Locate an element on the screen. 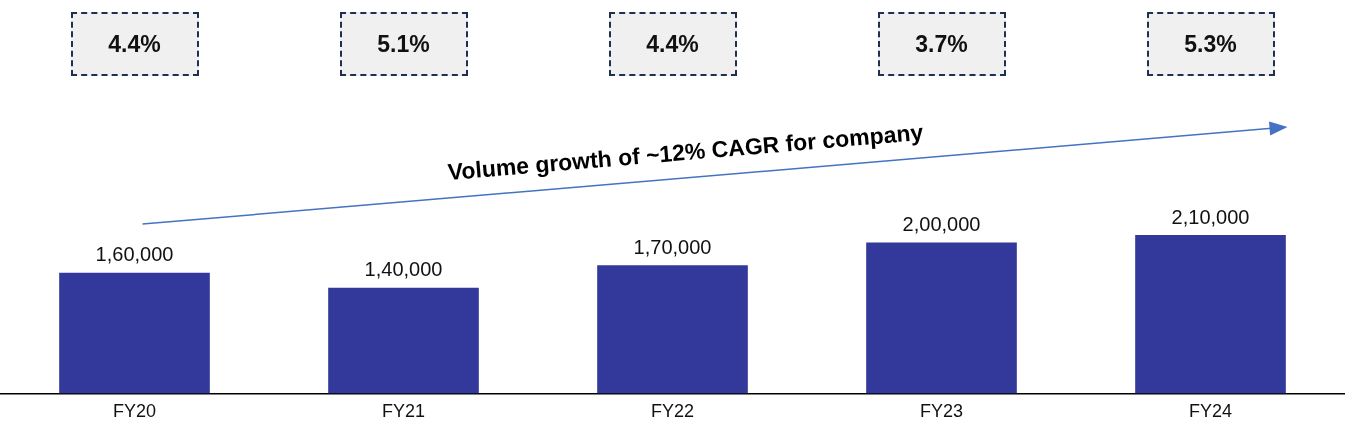  data-label: 1,60,000 is located at coordinates (134, 254).